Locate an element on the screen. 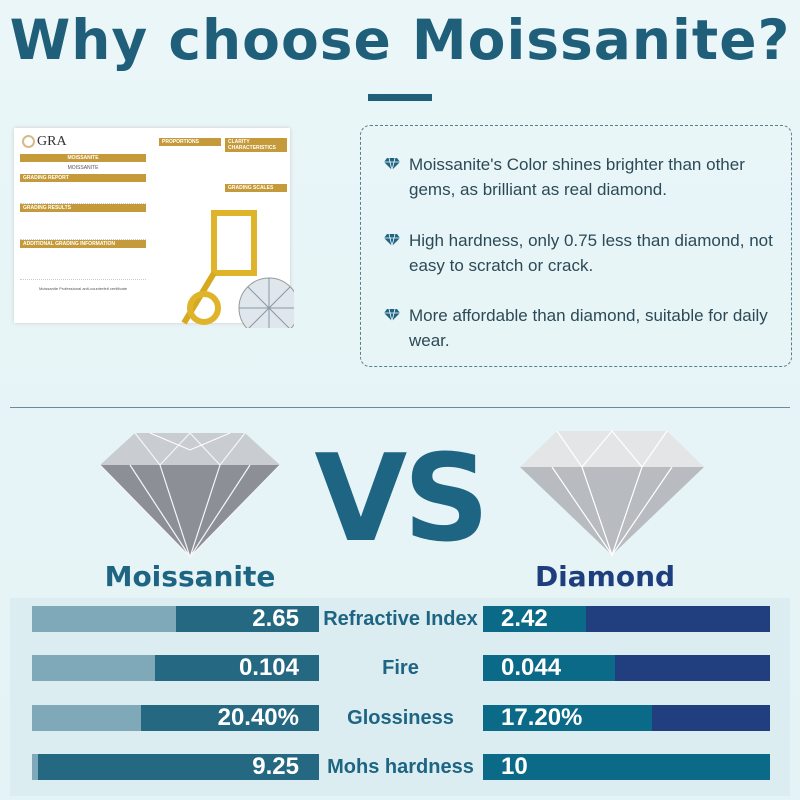 The height and width of the screenshot is (800, 800). moissanite-bar: 2.65 is located at coordinates (175, 619).